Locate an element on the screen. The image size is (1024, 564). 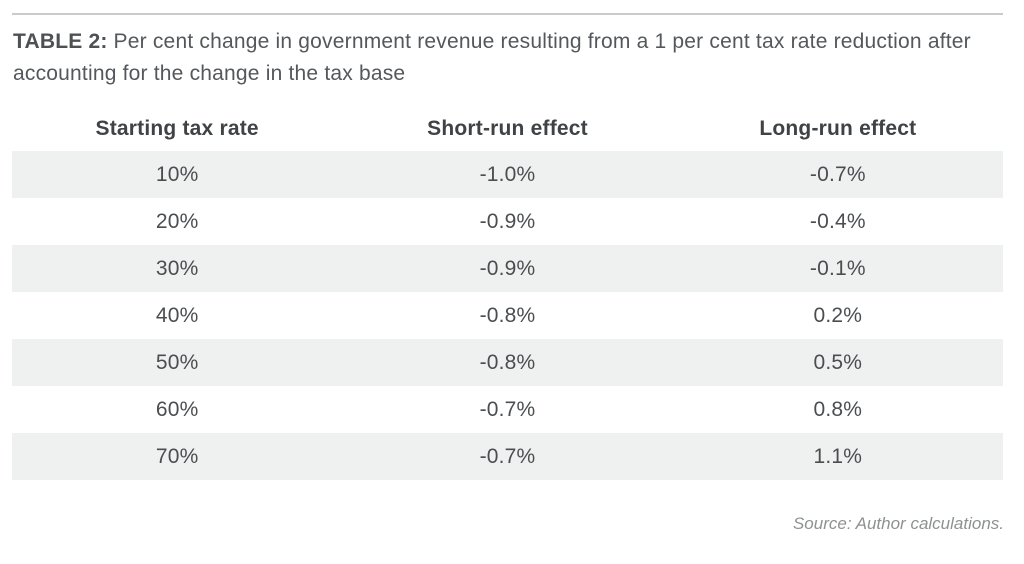
column-header-starting-tax-rate: Starting tax rate is located at coordinates (177, 128).